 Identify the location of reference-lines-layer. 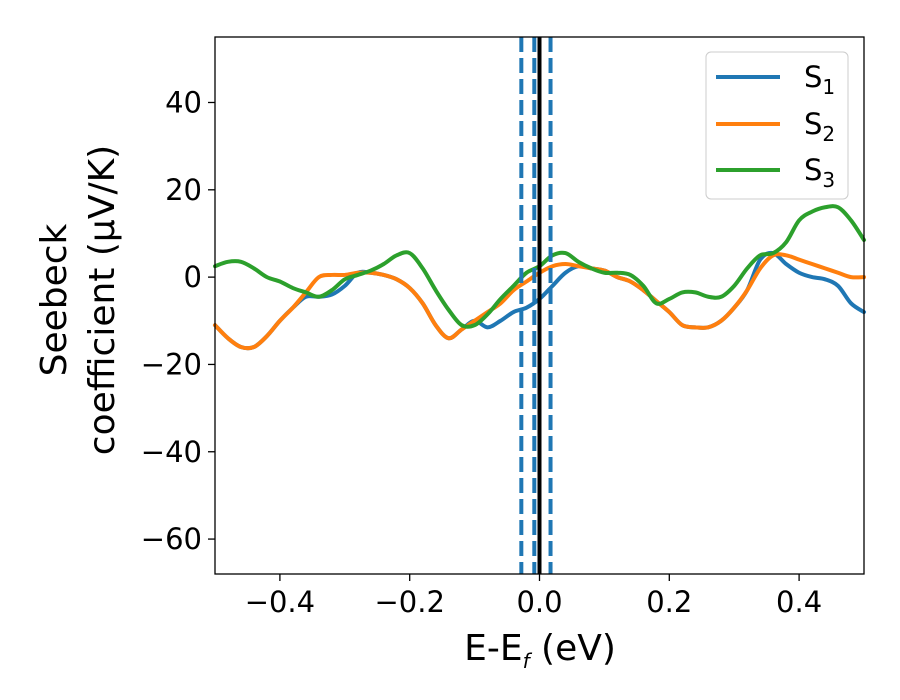
(536, 305).